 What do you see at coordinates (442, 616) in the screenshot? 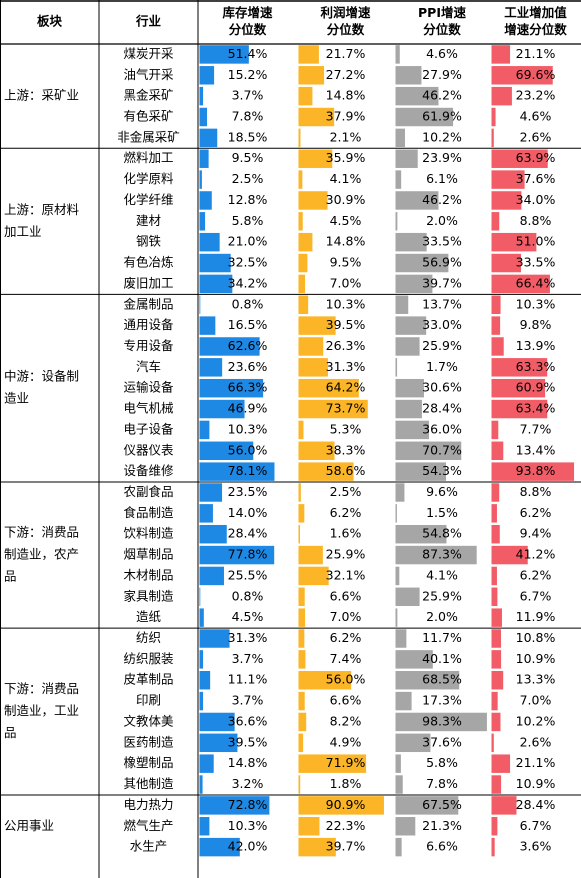
I see `ppi-value: 2.0%` at bounding box center [442, 616].